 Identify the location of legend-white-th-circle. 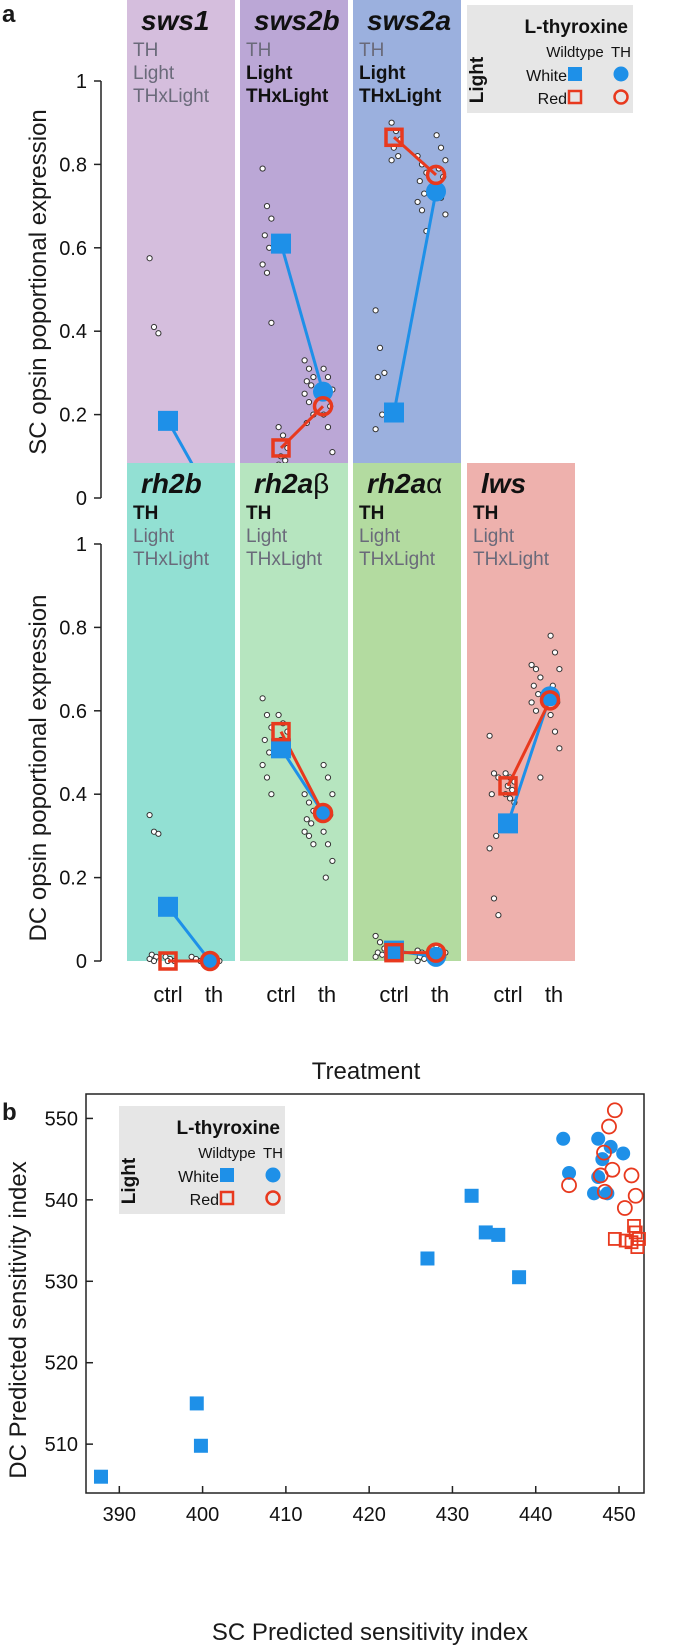
(273, 1175).